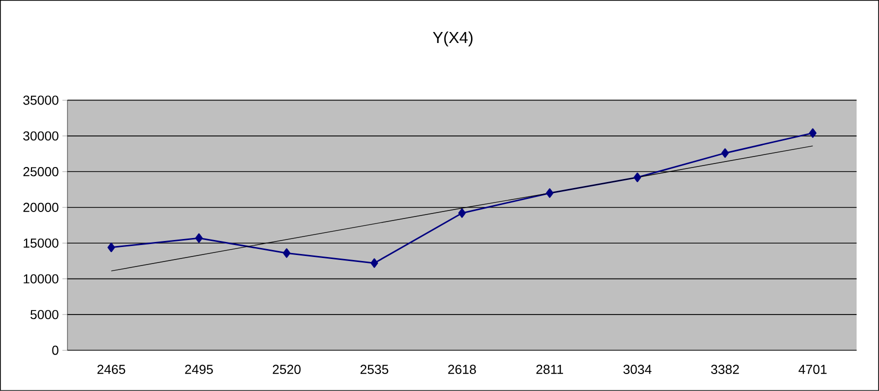  Describe the element at coordinates (41, 243) in the screenshot. I see `y-tick-label: 15000` at that location.